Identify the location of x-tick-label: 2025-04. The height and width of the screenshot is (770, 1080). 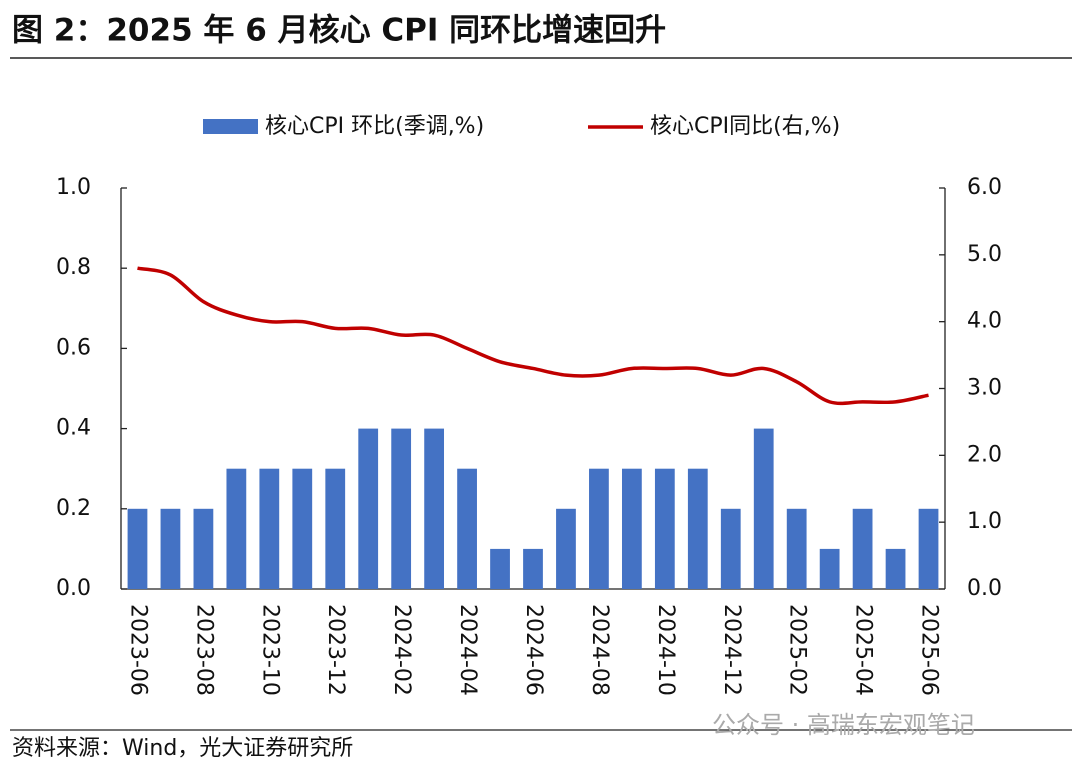
(863, 650).